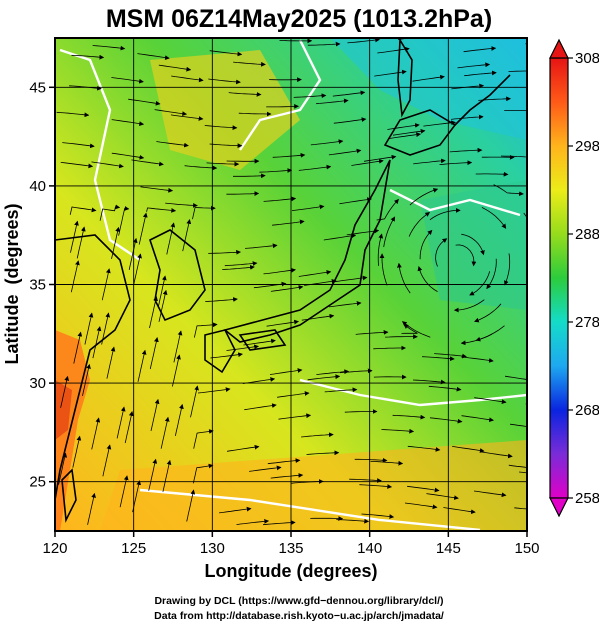 The image size is (599, 625). Describe the element at coordinates (37, 383) in the screenshot. I see `y-tick-label-30: 30` at that location.